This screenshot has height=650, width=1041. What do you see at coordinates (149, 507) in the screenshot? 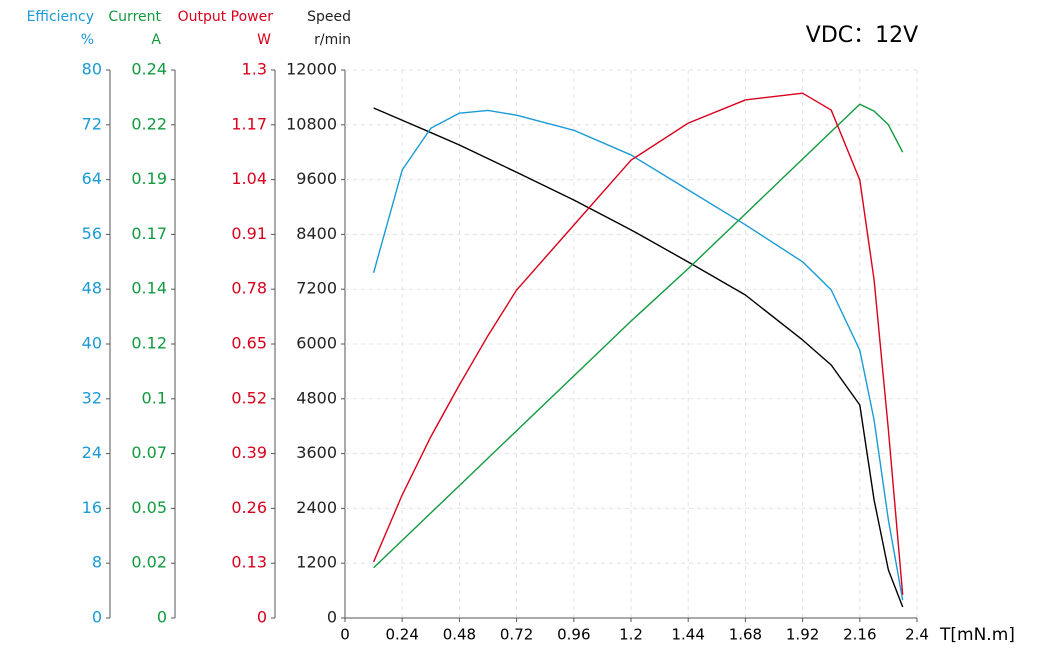
I see `y-tick-label: 0.05` at bounding box center [149, 507].